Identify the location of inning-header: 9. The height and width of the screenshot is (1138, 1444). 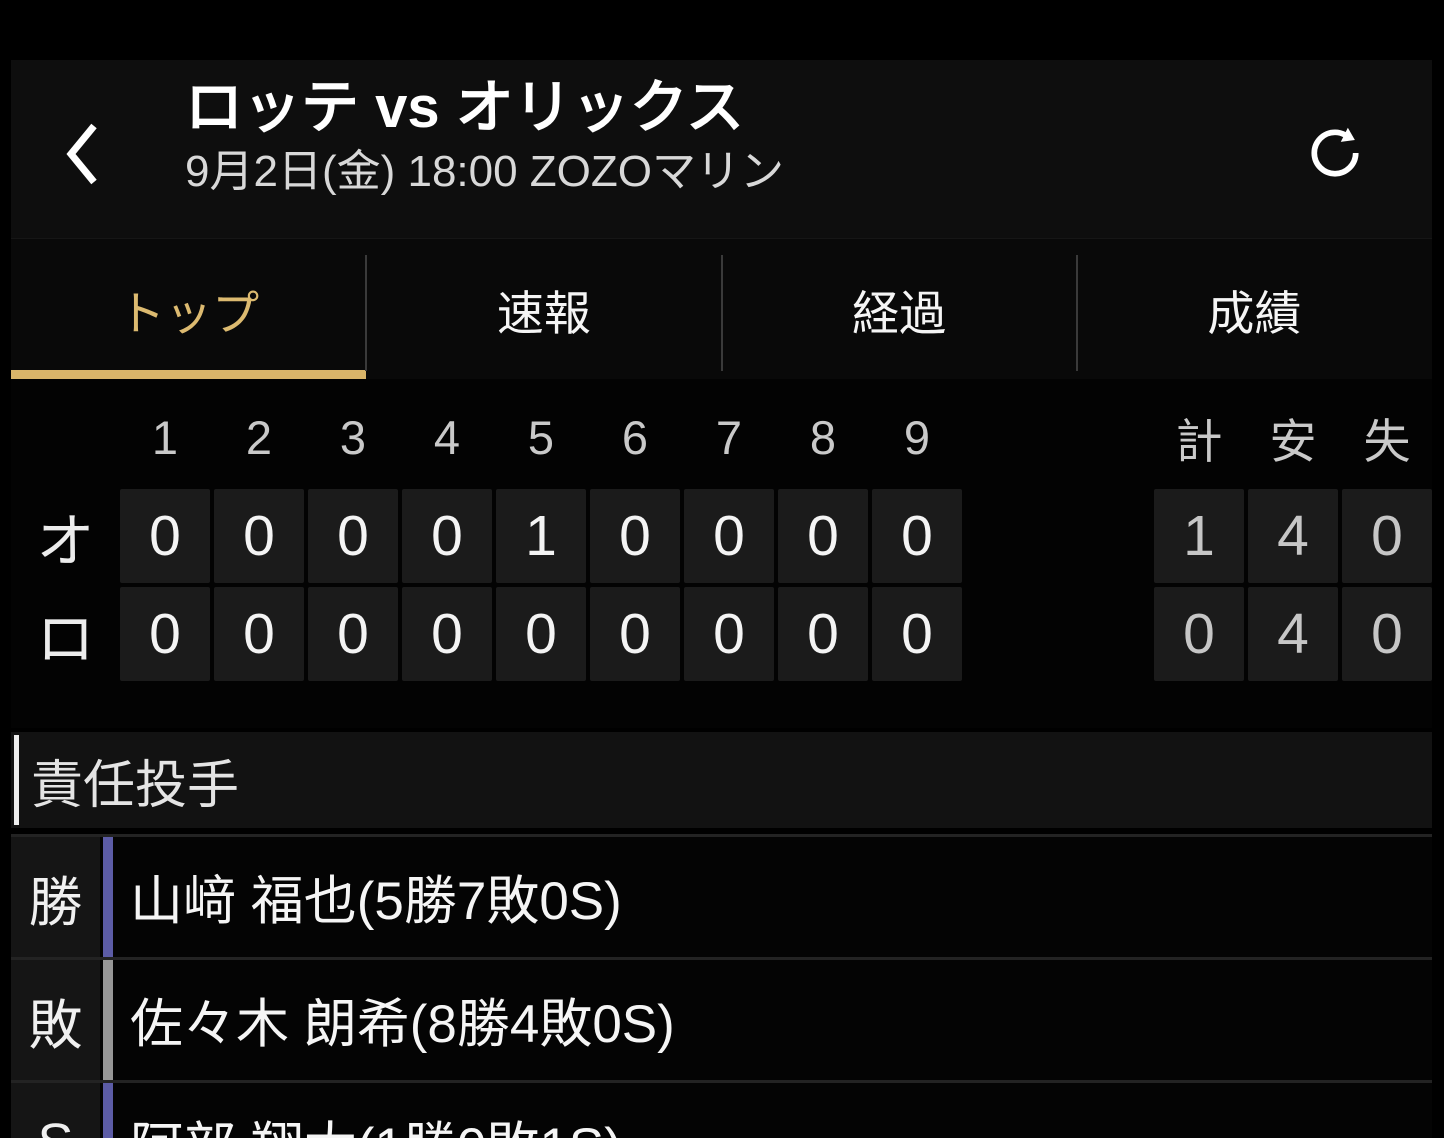
(917, 437).